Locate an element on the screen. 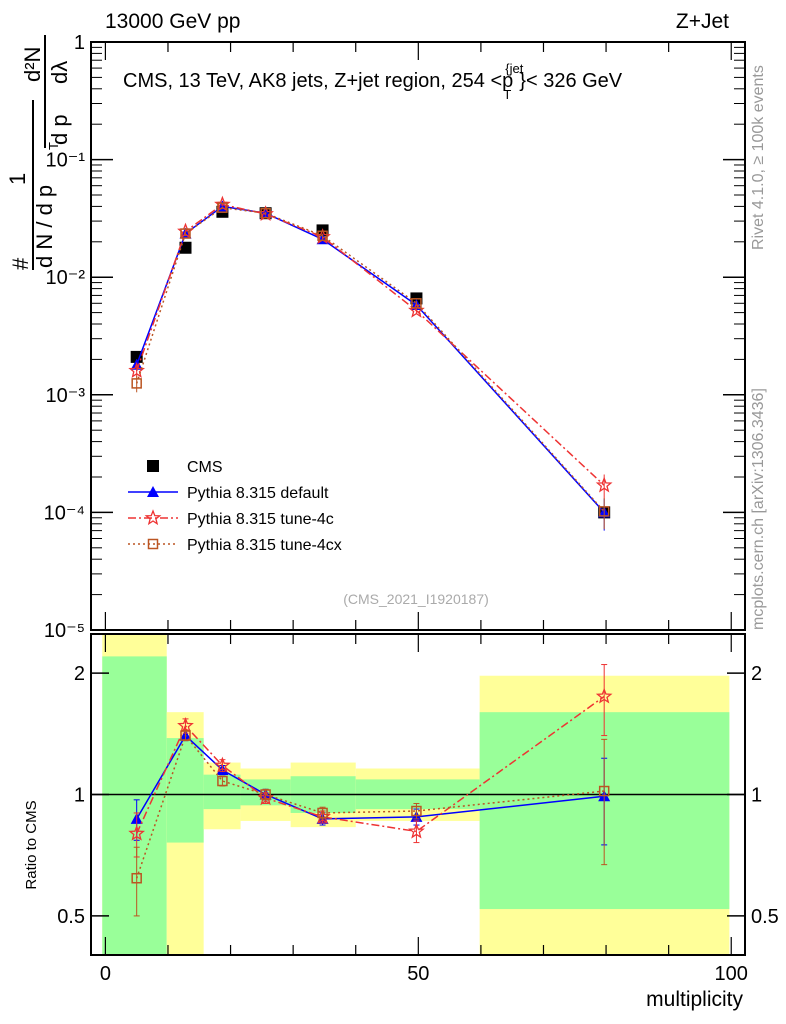 The height and width of the screenshot is (1024, 786). svg-text: d p is located at coordinates (59, 129).